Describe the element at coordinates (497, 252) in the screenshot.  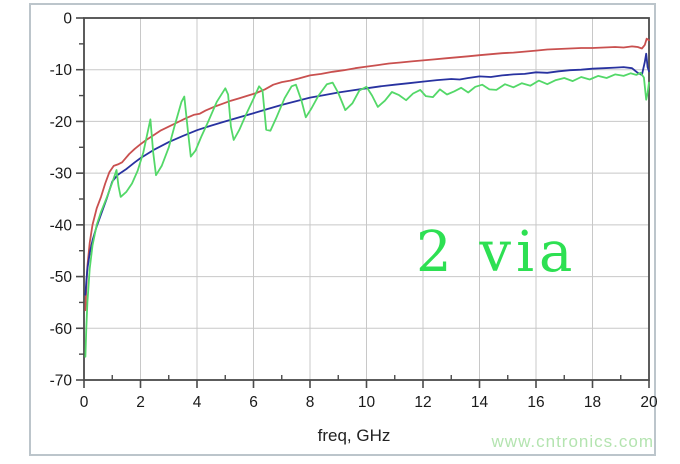
I see `via-count-annotation: 2 via` at that location.